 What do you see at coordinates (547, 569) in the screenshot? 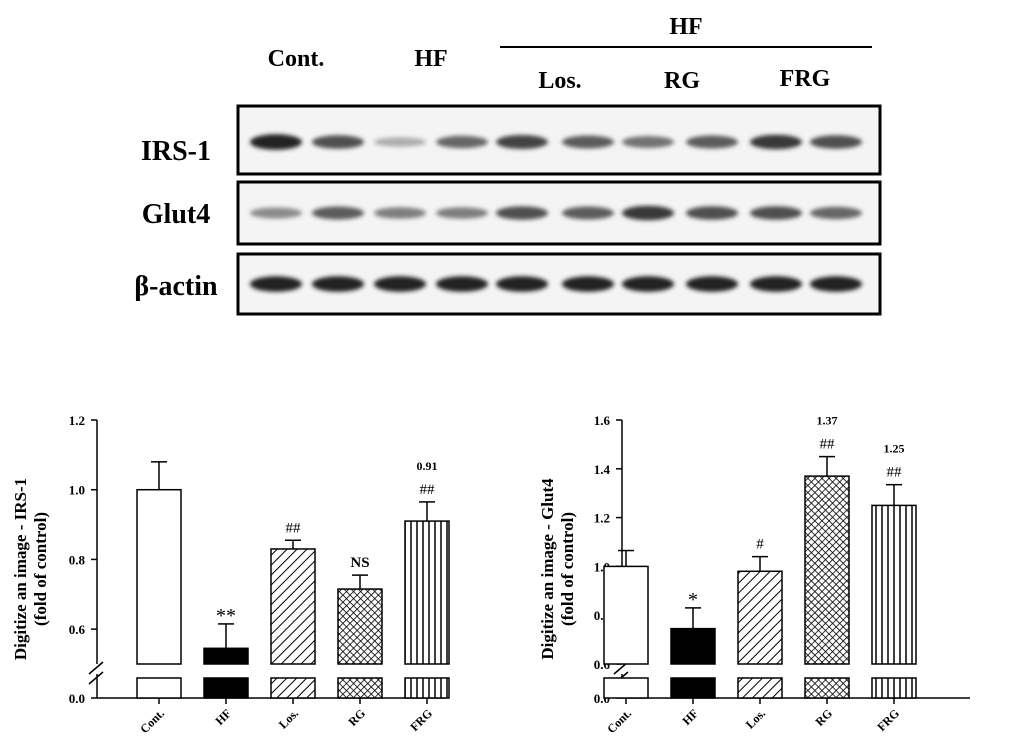
I see `y-axis-label: Digitize an image - Glut4` at bounding box center [547, 569].